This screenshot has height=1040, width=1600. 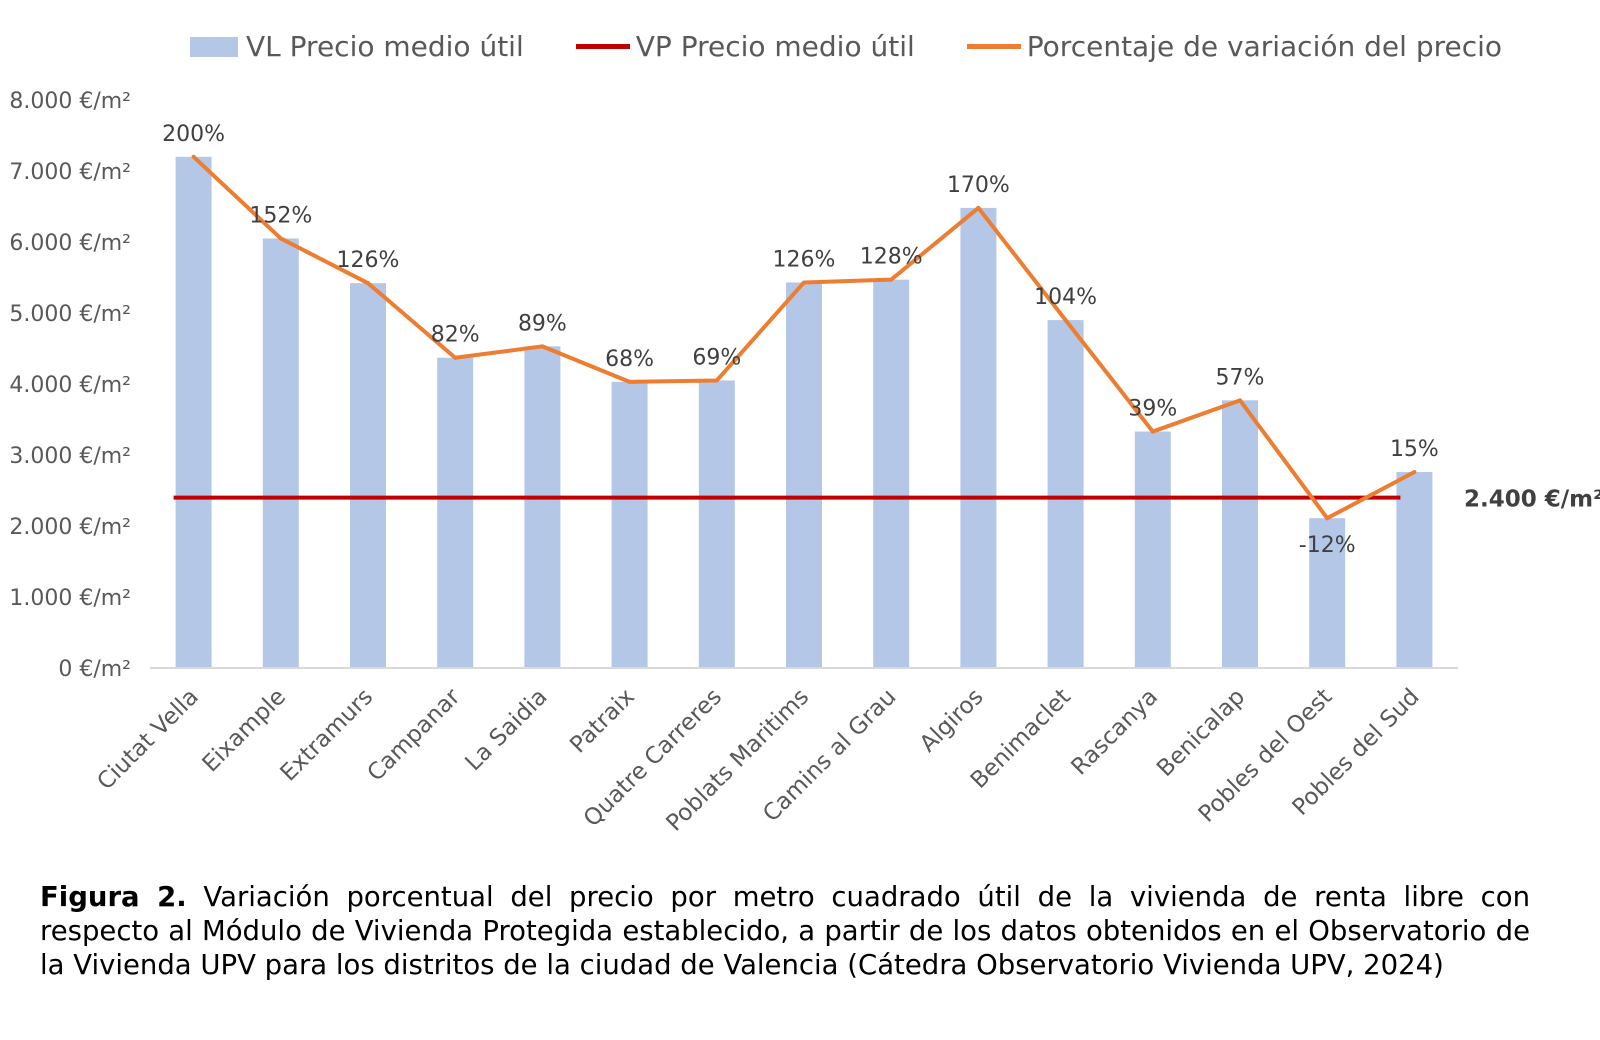 What do you see at coordinates (602, 721) in the screenshot?
I see `x-category-label: Patraix` at bounding box center [602, 721].